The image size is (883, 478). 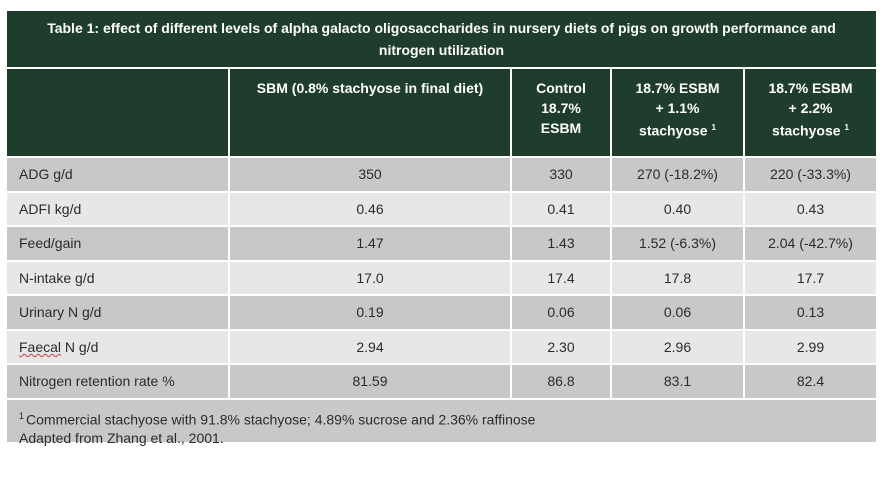 I want to click on table-row: Faecal N g/d 2.94 2.30 2.96 2.99, so click(x=441, y=346).